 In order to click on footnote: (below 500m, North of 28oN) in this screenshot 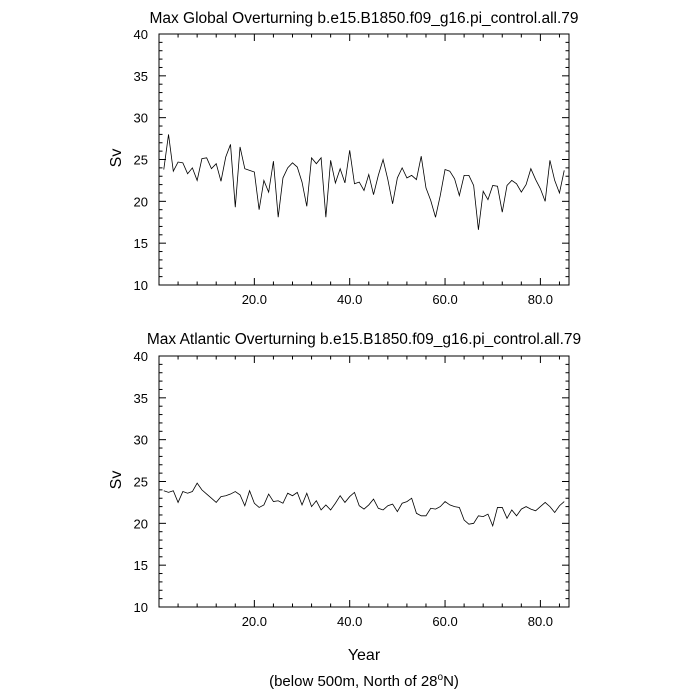, I will do `click(364, 681)`.